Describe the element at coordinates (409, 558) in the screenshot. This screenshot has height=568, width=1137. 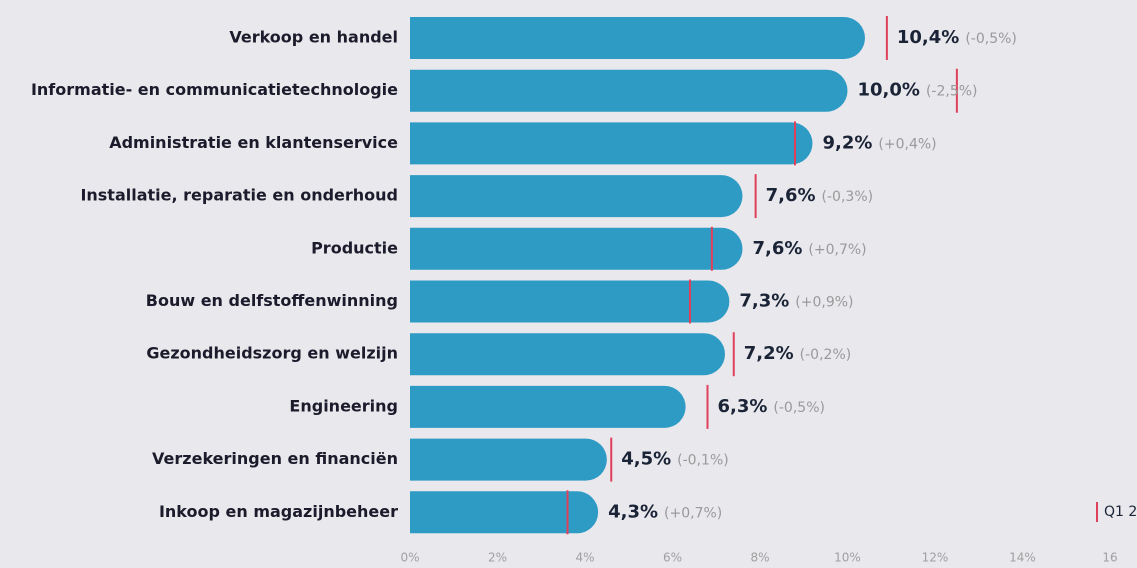
I see `x-tick-label: 0%` at that location.